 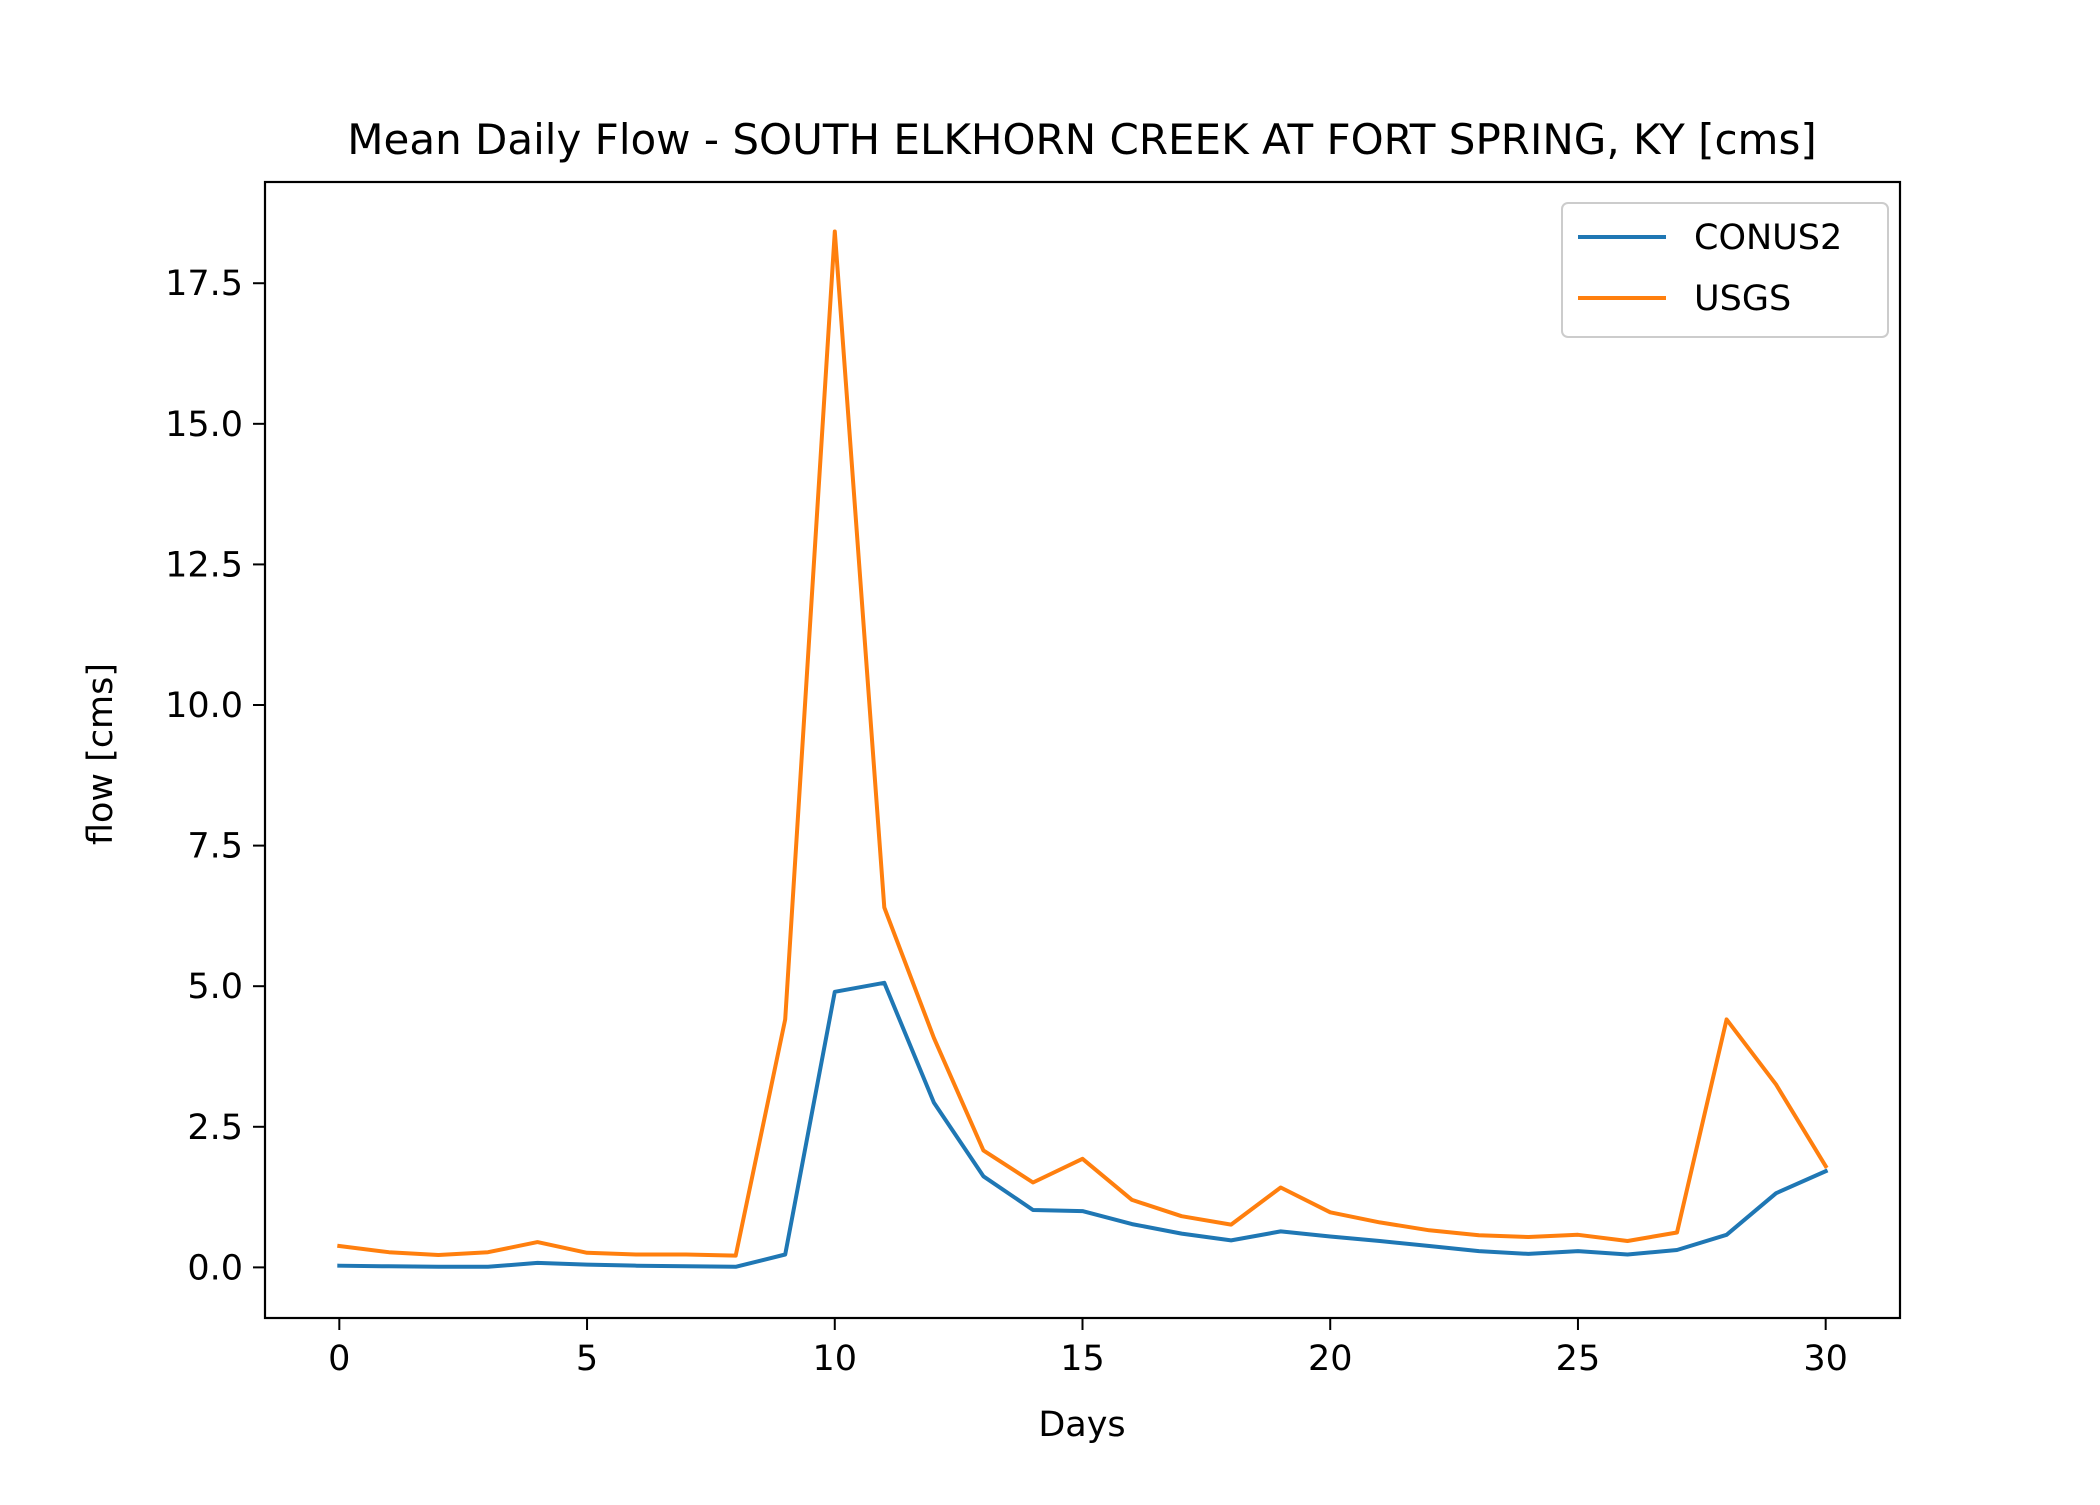 I want to click on x-axis-label: Days, so click(x=1081, y=1425).